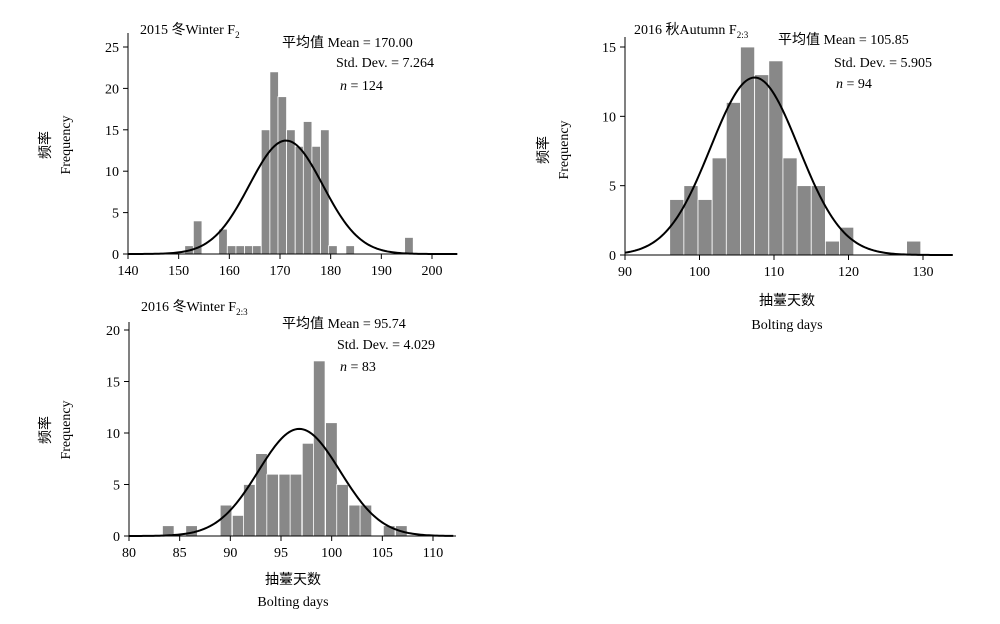 The height and width of the screenshot is (624, 1000). I want to click on std-label-panel-2: Std. Dev. = 5.905, so click(883, 63).